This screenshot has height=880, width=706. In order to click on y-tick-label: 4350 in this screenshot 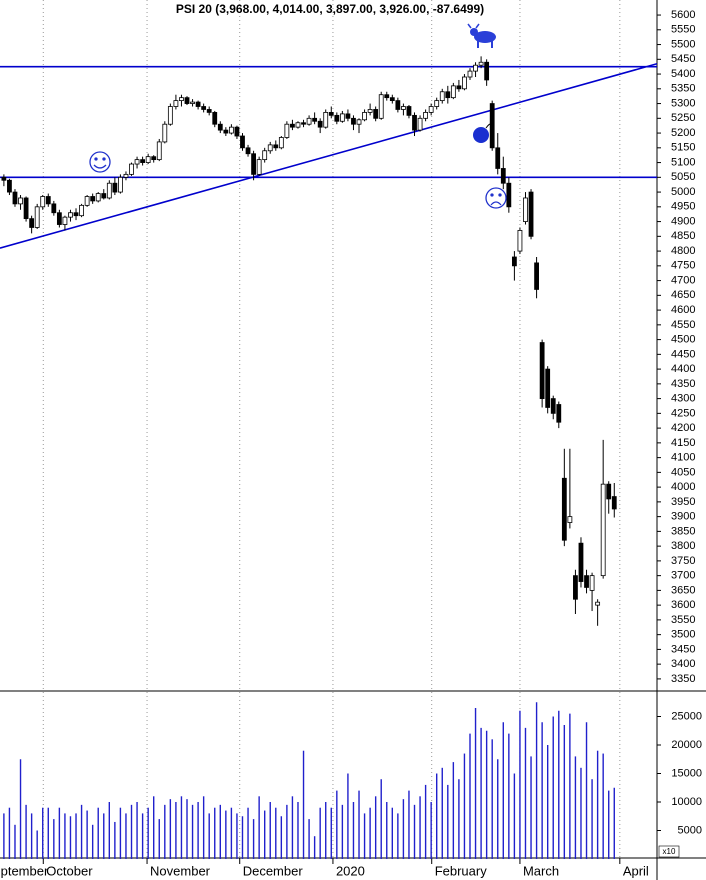, I will do `click(683, 384)`.